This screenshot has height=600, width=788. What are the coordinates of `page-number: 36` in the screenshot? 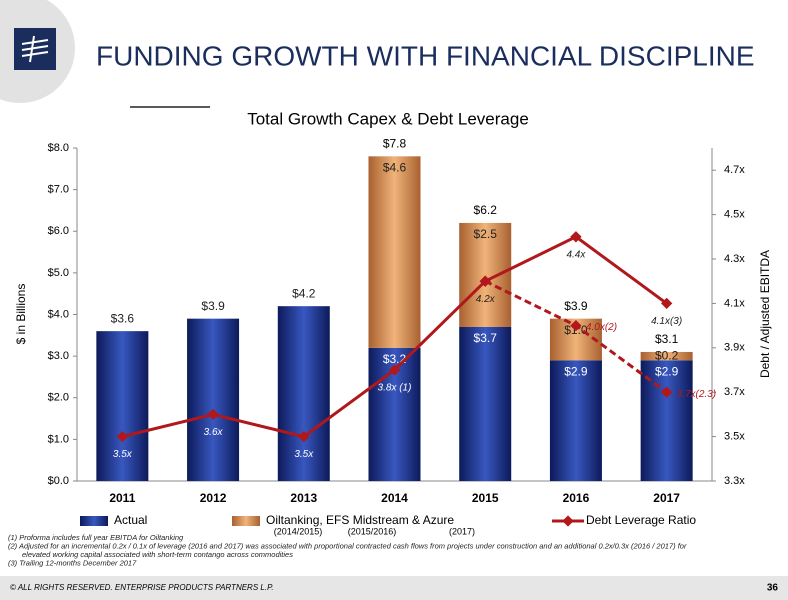 It's located at (773, 588).